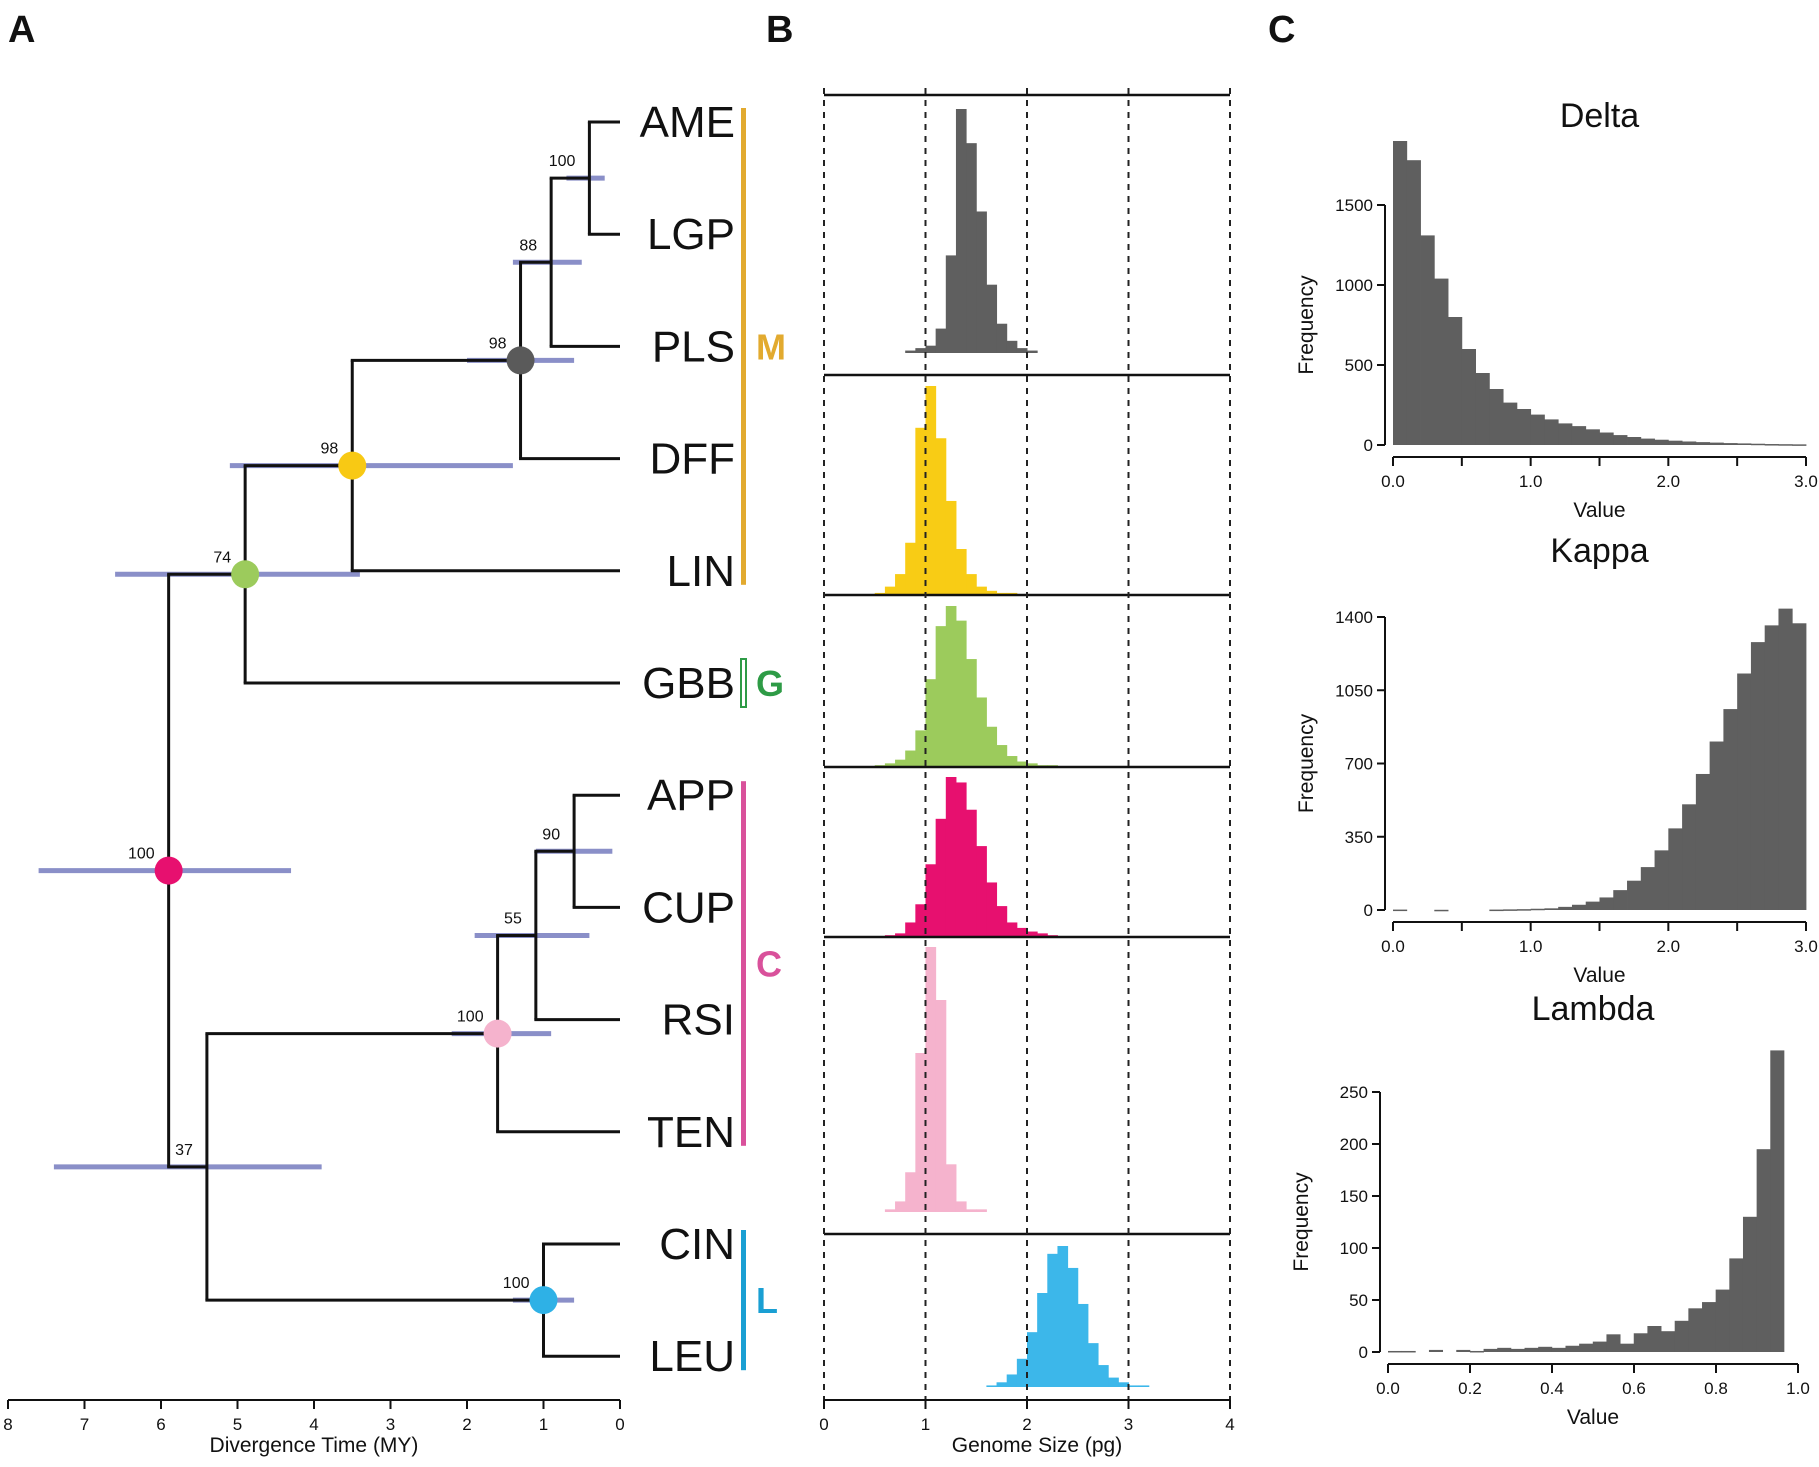 This screenshot has width=1819, height=1467. What do you see at coordinates (619, 1424) in the screenshot?
I see `tree-axis-tick-label: 0` at bounding box center [619, 1424].